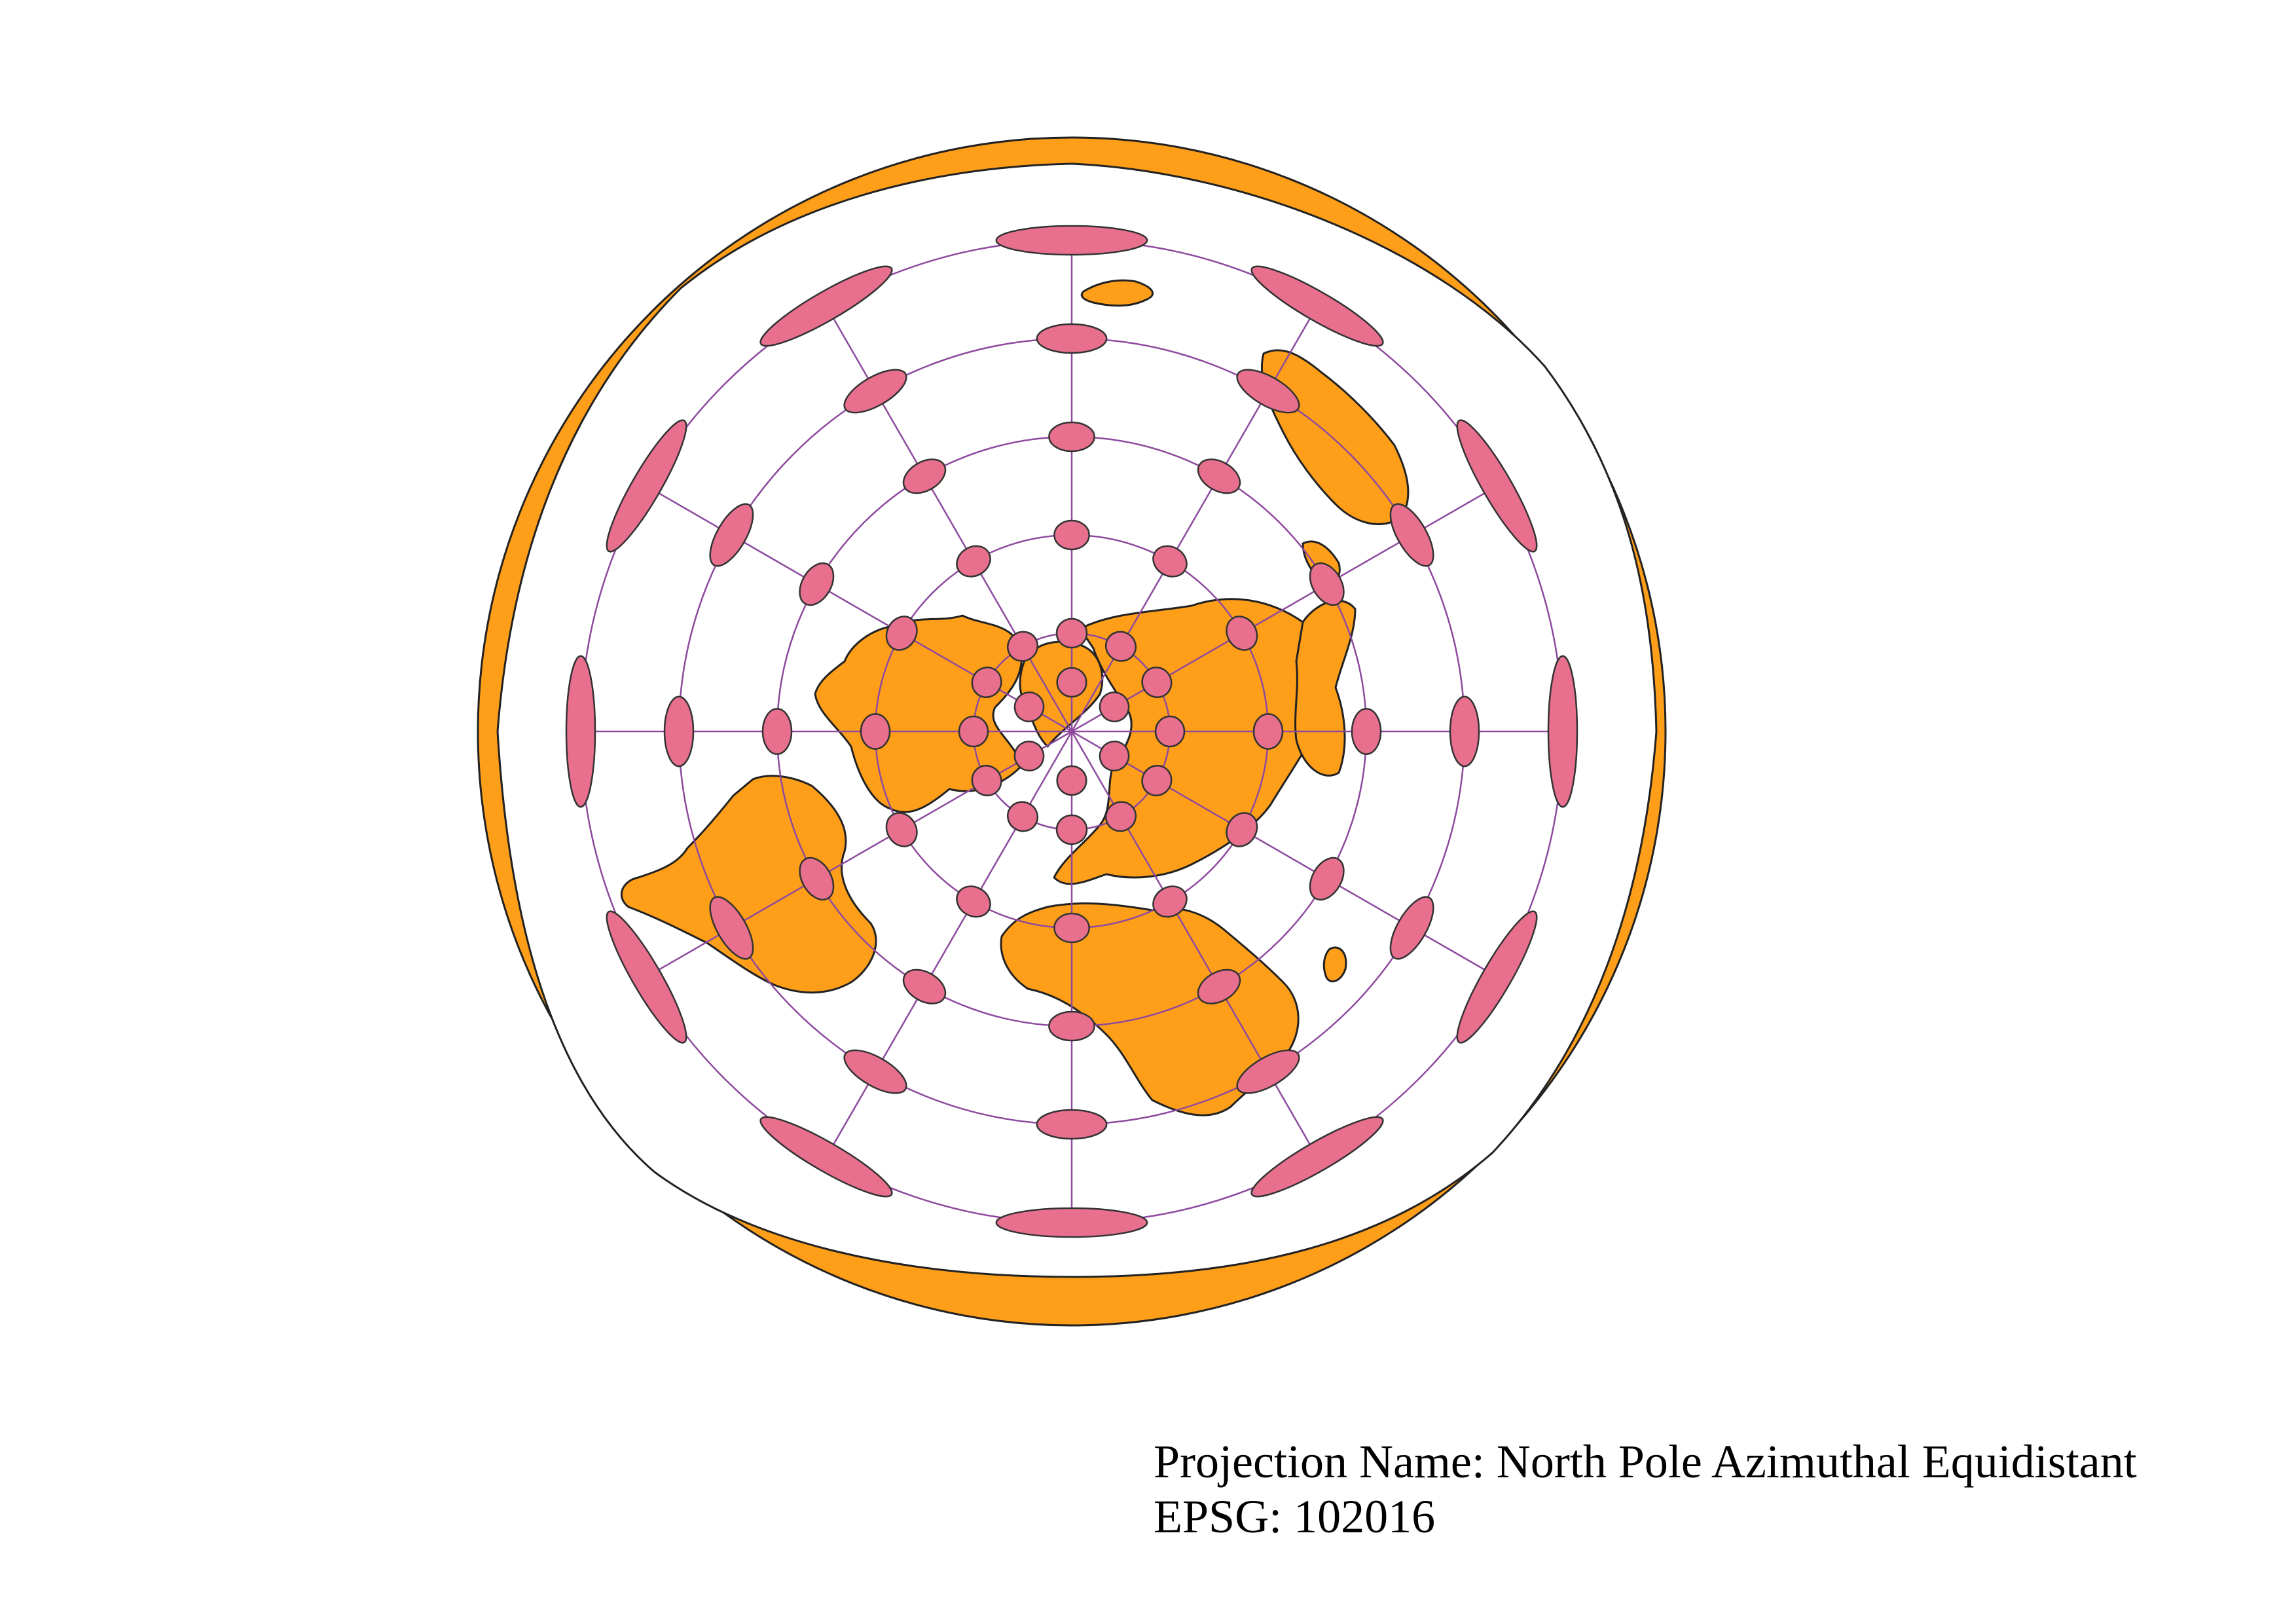 This screenshot has width=2296, height=1624. Describe the element at coordinates (1150, 1009) in the screenshot. I see `land-africa` at that location.